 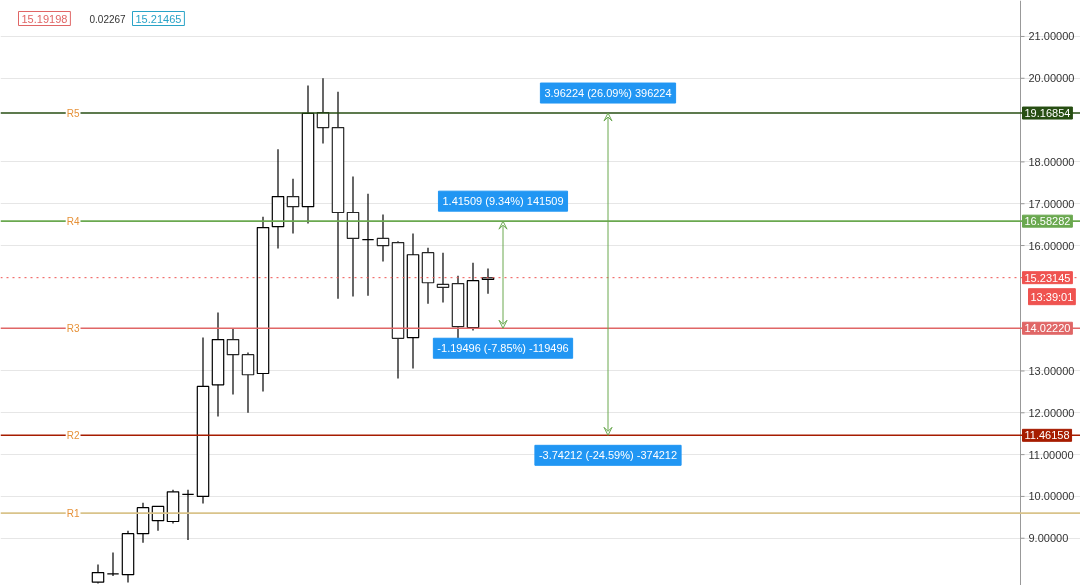 I want to click on y-tick-label: 14.02220, so click(x=1047, y=328).